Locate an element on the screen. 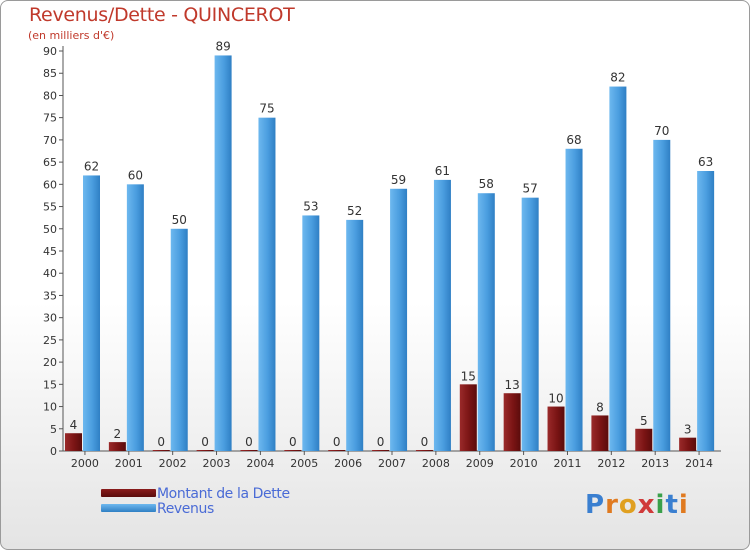  x-tick-label: 2014 is located at coordinates (699, 463).